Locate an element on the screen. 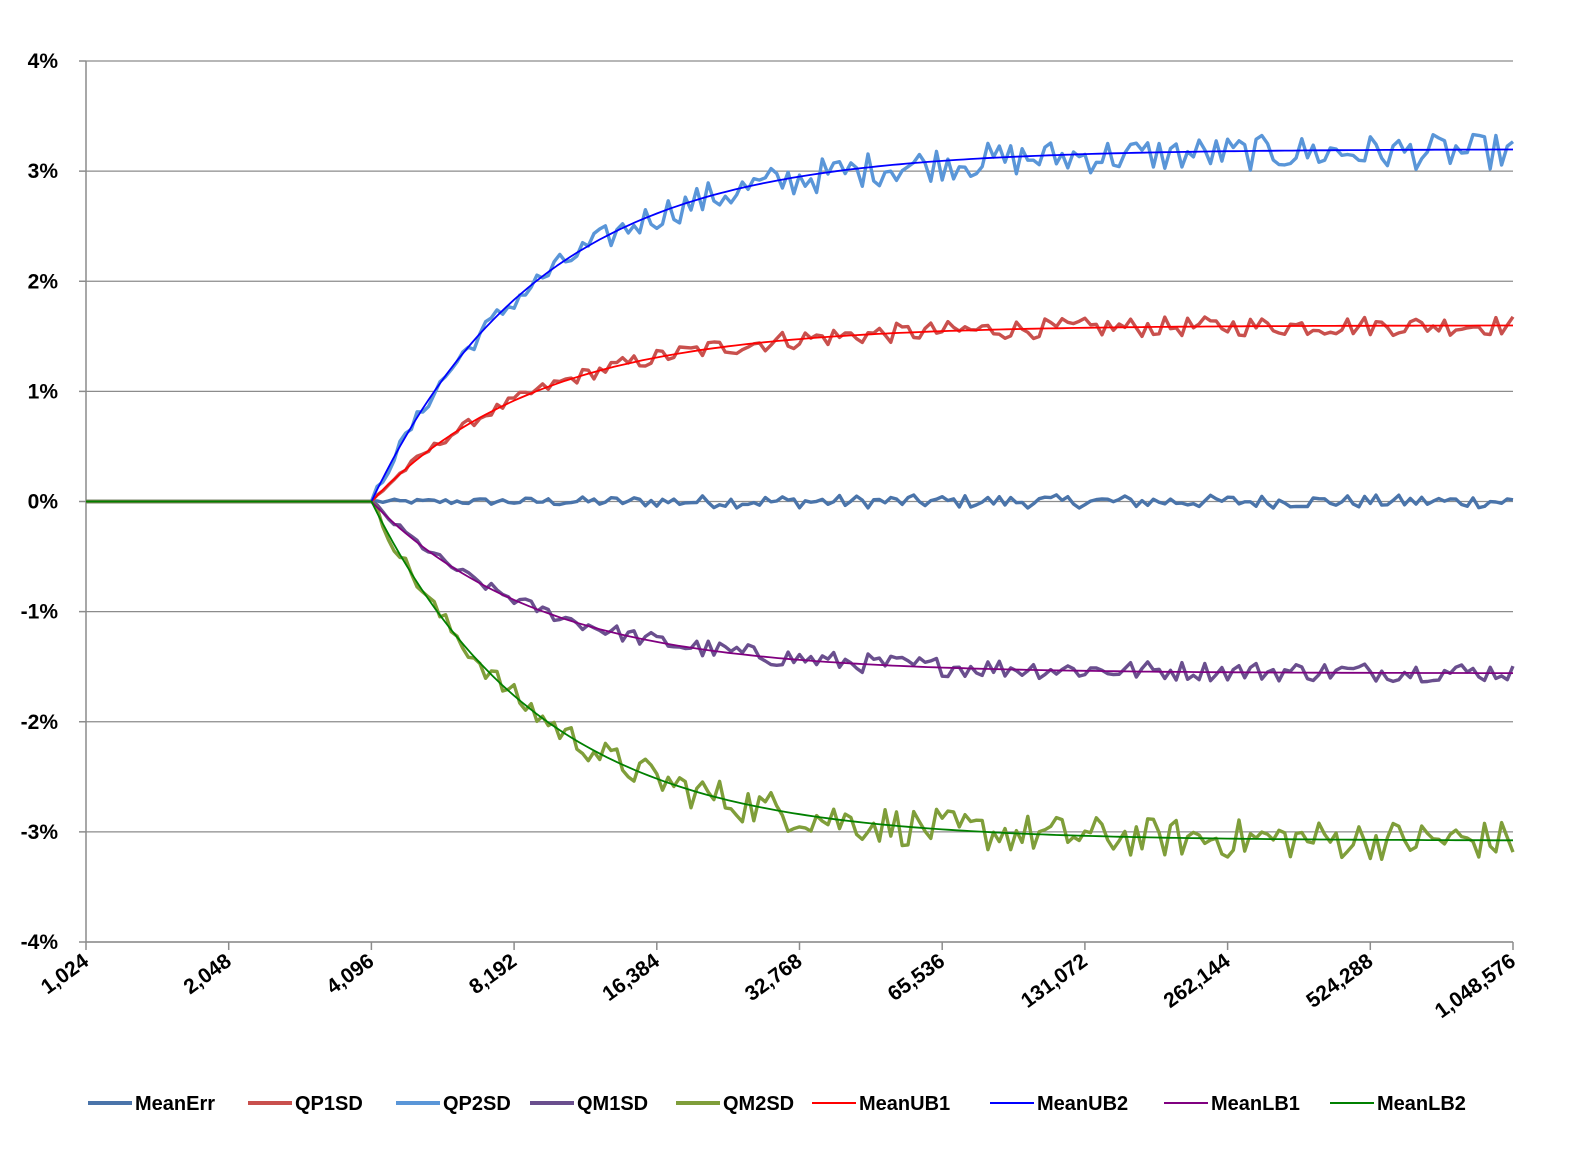  legend-label-qp1sd: QP1SD is located at coordinates (329, 1104).